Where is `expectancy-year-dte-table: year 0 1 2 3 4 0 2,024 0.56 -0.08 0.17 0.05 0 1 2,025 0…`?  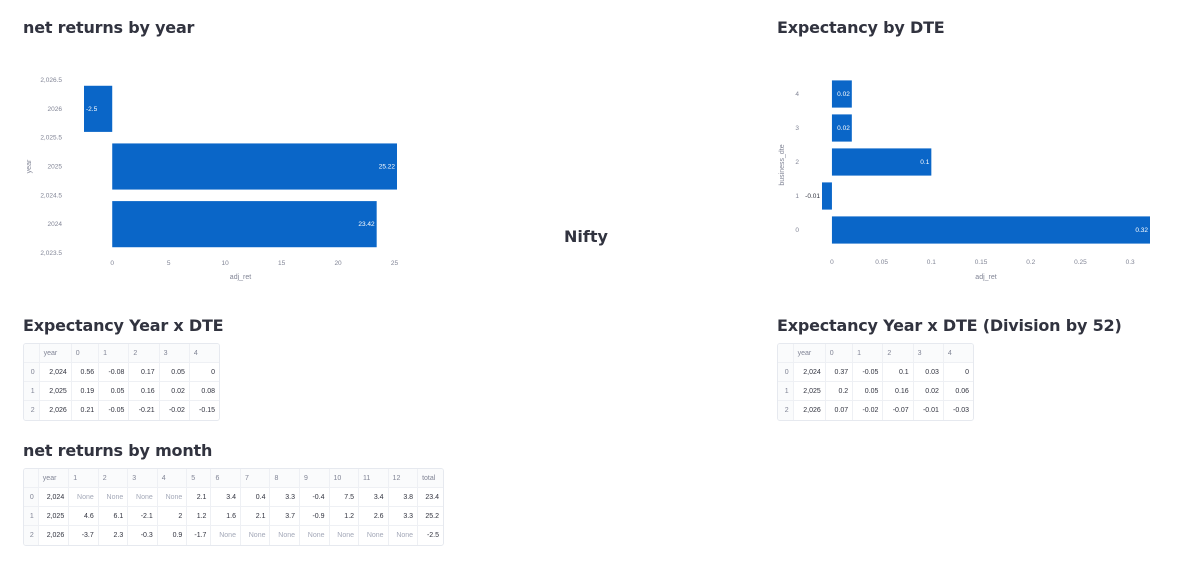
expectancy-year-dte-table: year 0 1 2 3 4 0 2,024 0.56 -0.08 0.17 0.05 0 1 2,025 0… is located at coordinates (121, 382).